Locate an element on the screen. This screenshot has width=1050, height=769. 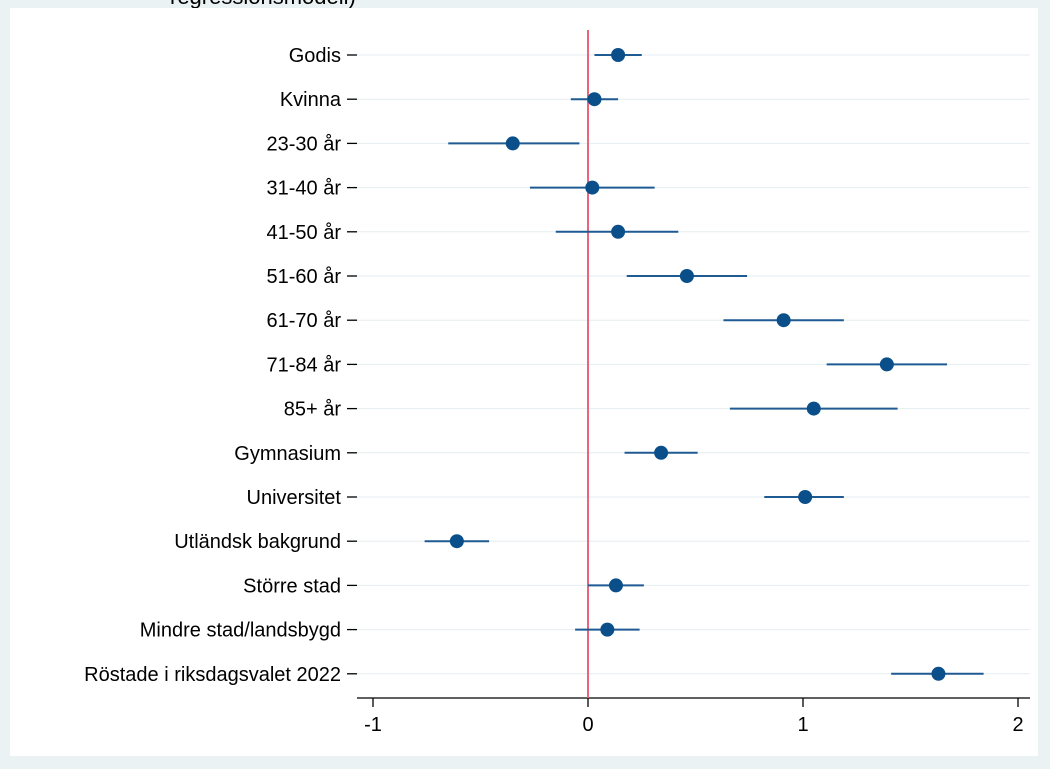
x-tick-label: 2 is located at coordinates (1017, 725).